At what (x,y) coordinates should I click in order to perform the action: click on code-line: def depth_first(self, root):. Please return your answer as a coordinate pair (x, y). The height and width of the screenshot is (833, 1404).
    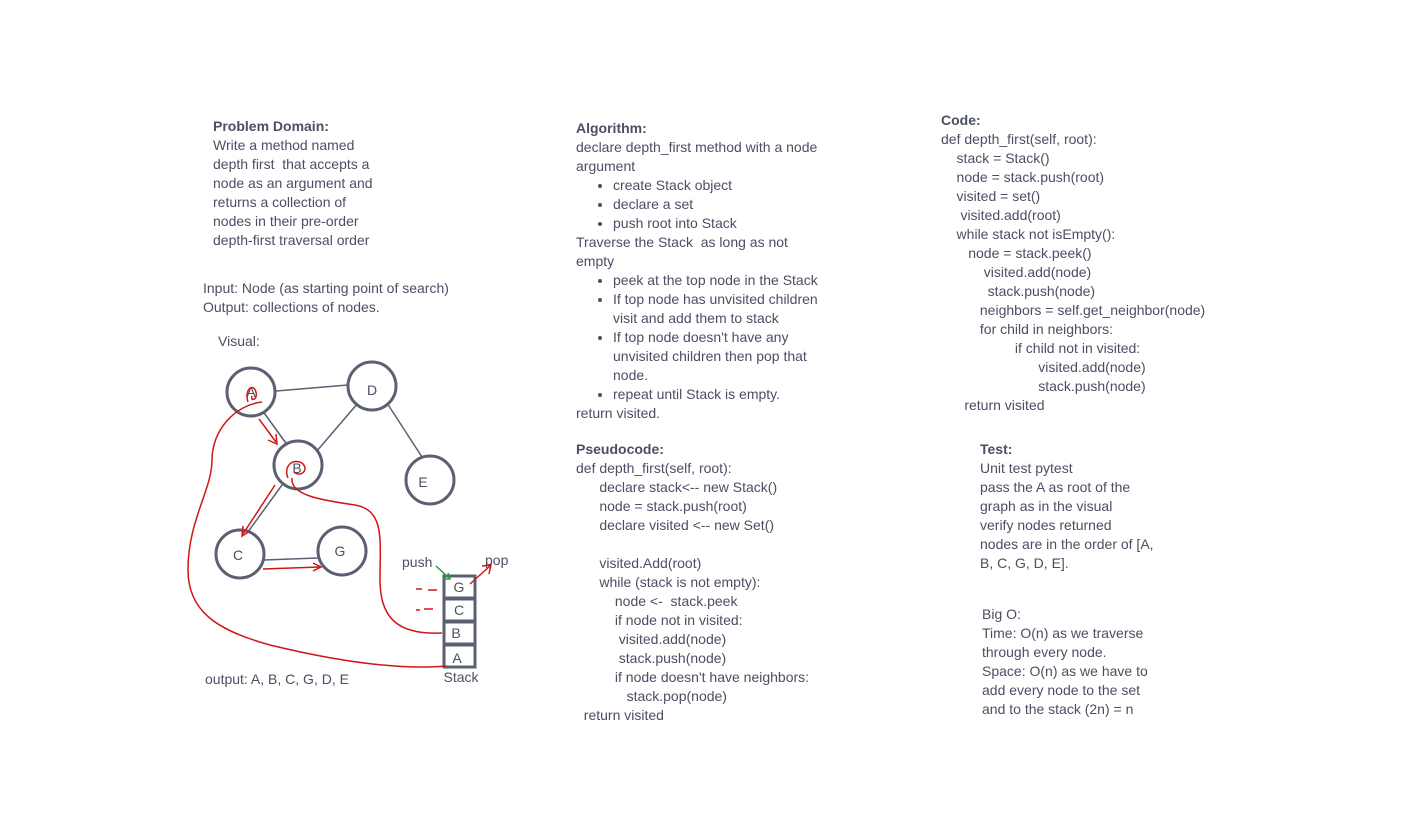
    Looking at the image, I should click on (1019, 139).